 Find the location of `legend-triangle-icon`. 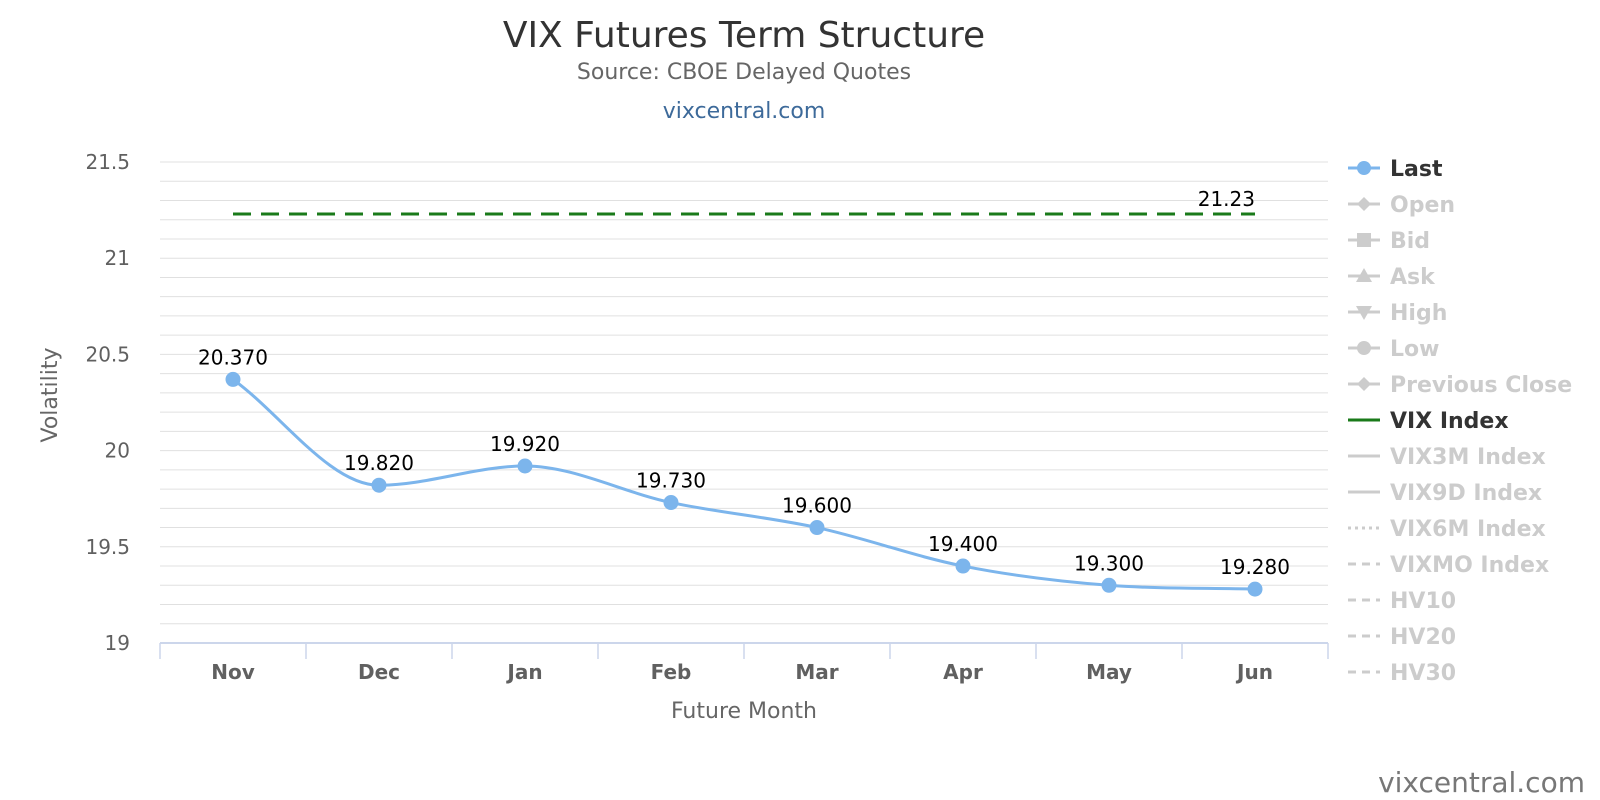

legend-triangle-icon is located at coordinates (1364, 275).